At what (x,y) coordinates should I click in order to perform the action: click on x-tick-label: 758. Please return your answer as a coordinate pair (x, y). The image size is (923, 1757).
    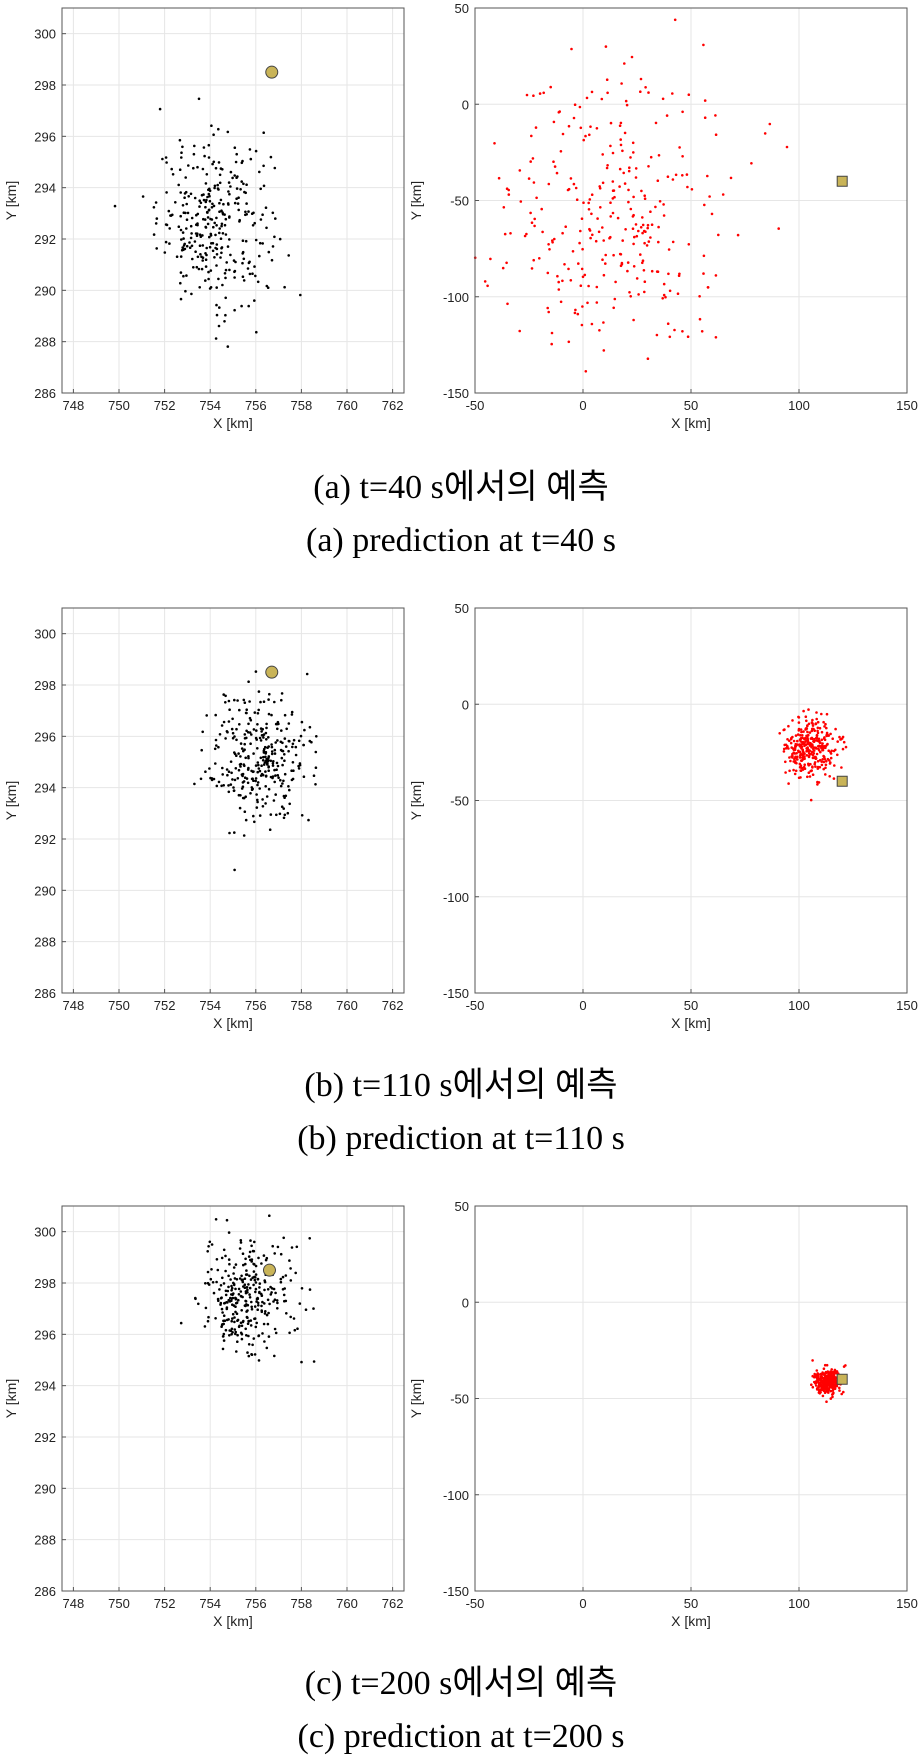
    Looking at the image, I should click on (302, 1005).